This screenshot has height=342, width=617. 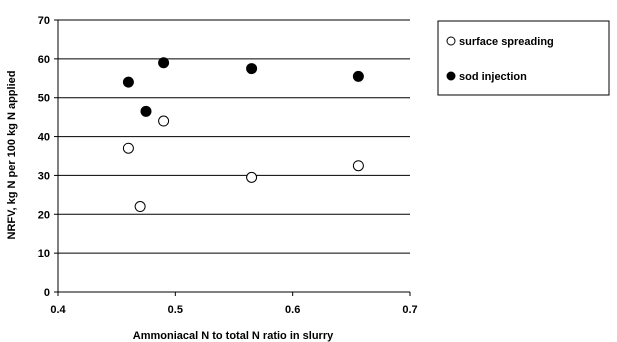 What do you see at coordinates (409, 310) in the screenshot?
I see `x-tick-label: 0.7` at bounding box center [409, 310].